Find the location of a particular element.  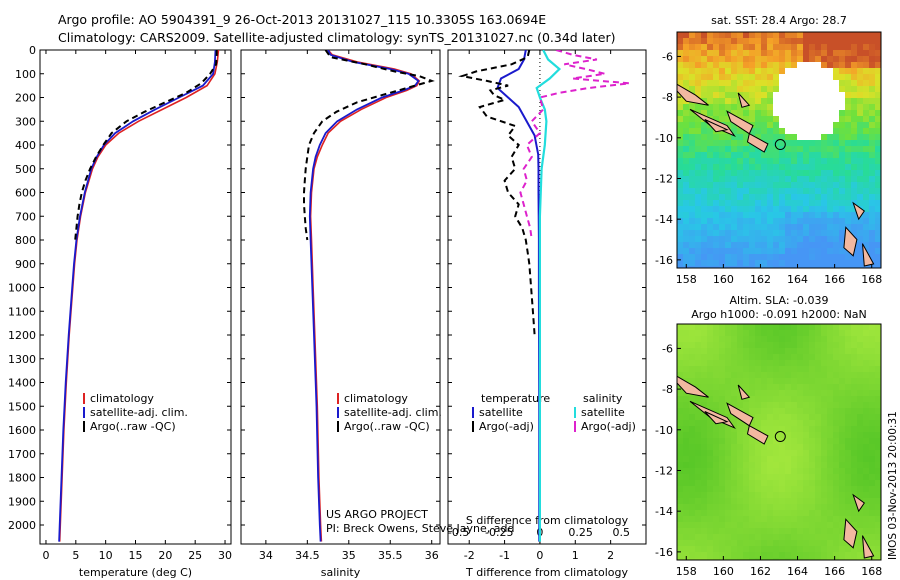

sla-map-frame is located at coordinates (779, 442).